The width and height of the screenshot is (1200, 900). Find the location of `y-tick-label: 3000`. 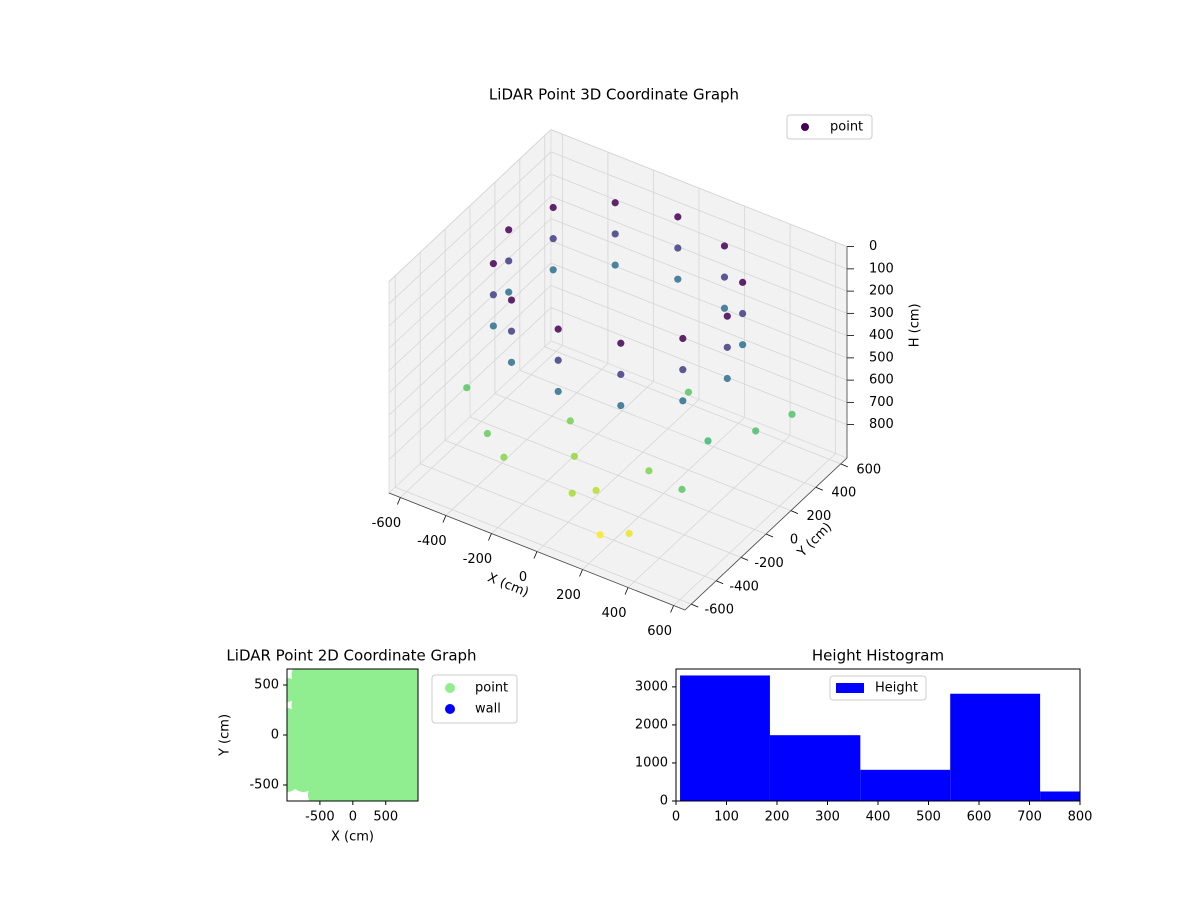

y-tick-label: 3000 is located at coordinates (651, 686).